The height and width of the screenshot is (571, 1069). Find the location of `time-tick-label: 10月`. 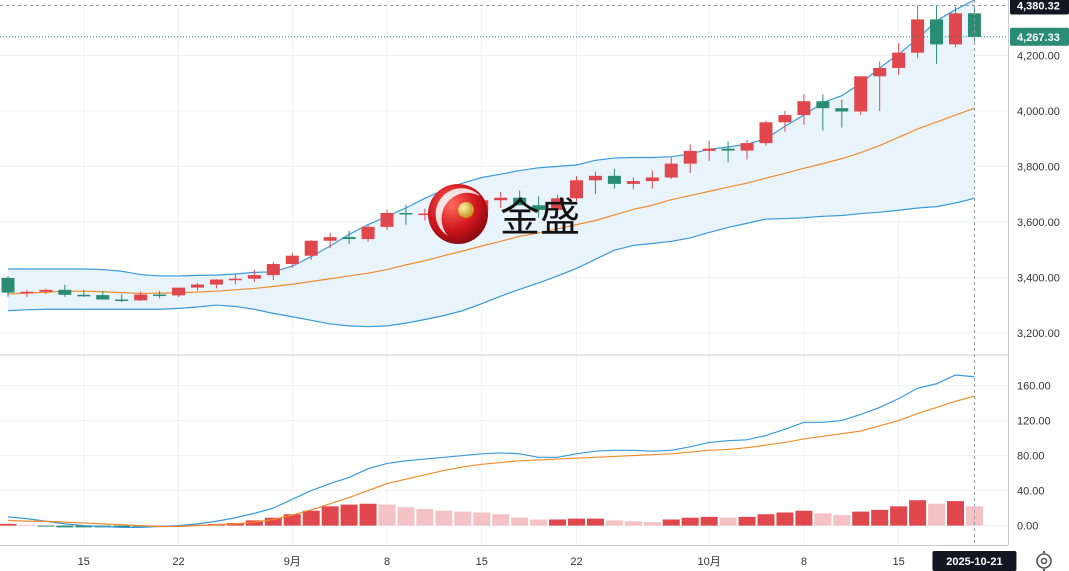

time-tick-label: 10月 is located at coordinates (709, 562).